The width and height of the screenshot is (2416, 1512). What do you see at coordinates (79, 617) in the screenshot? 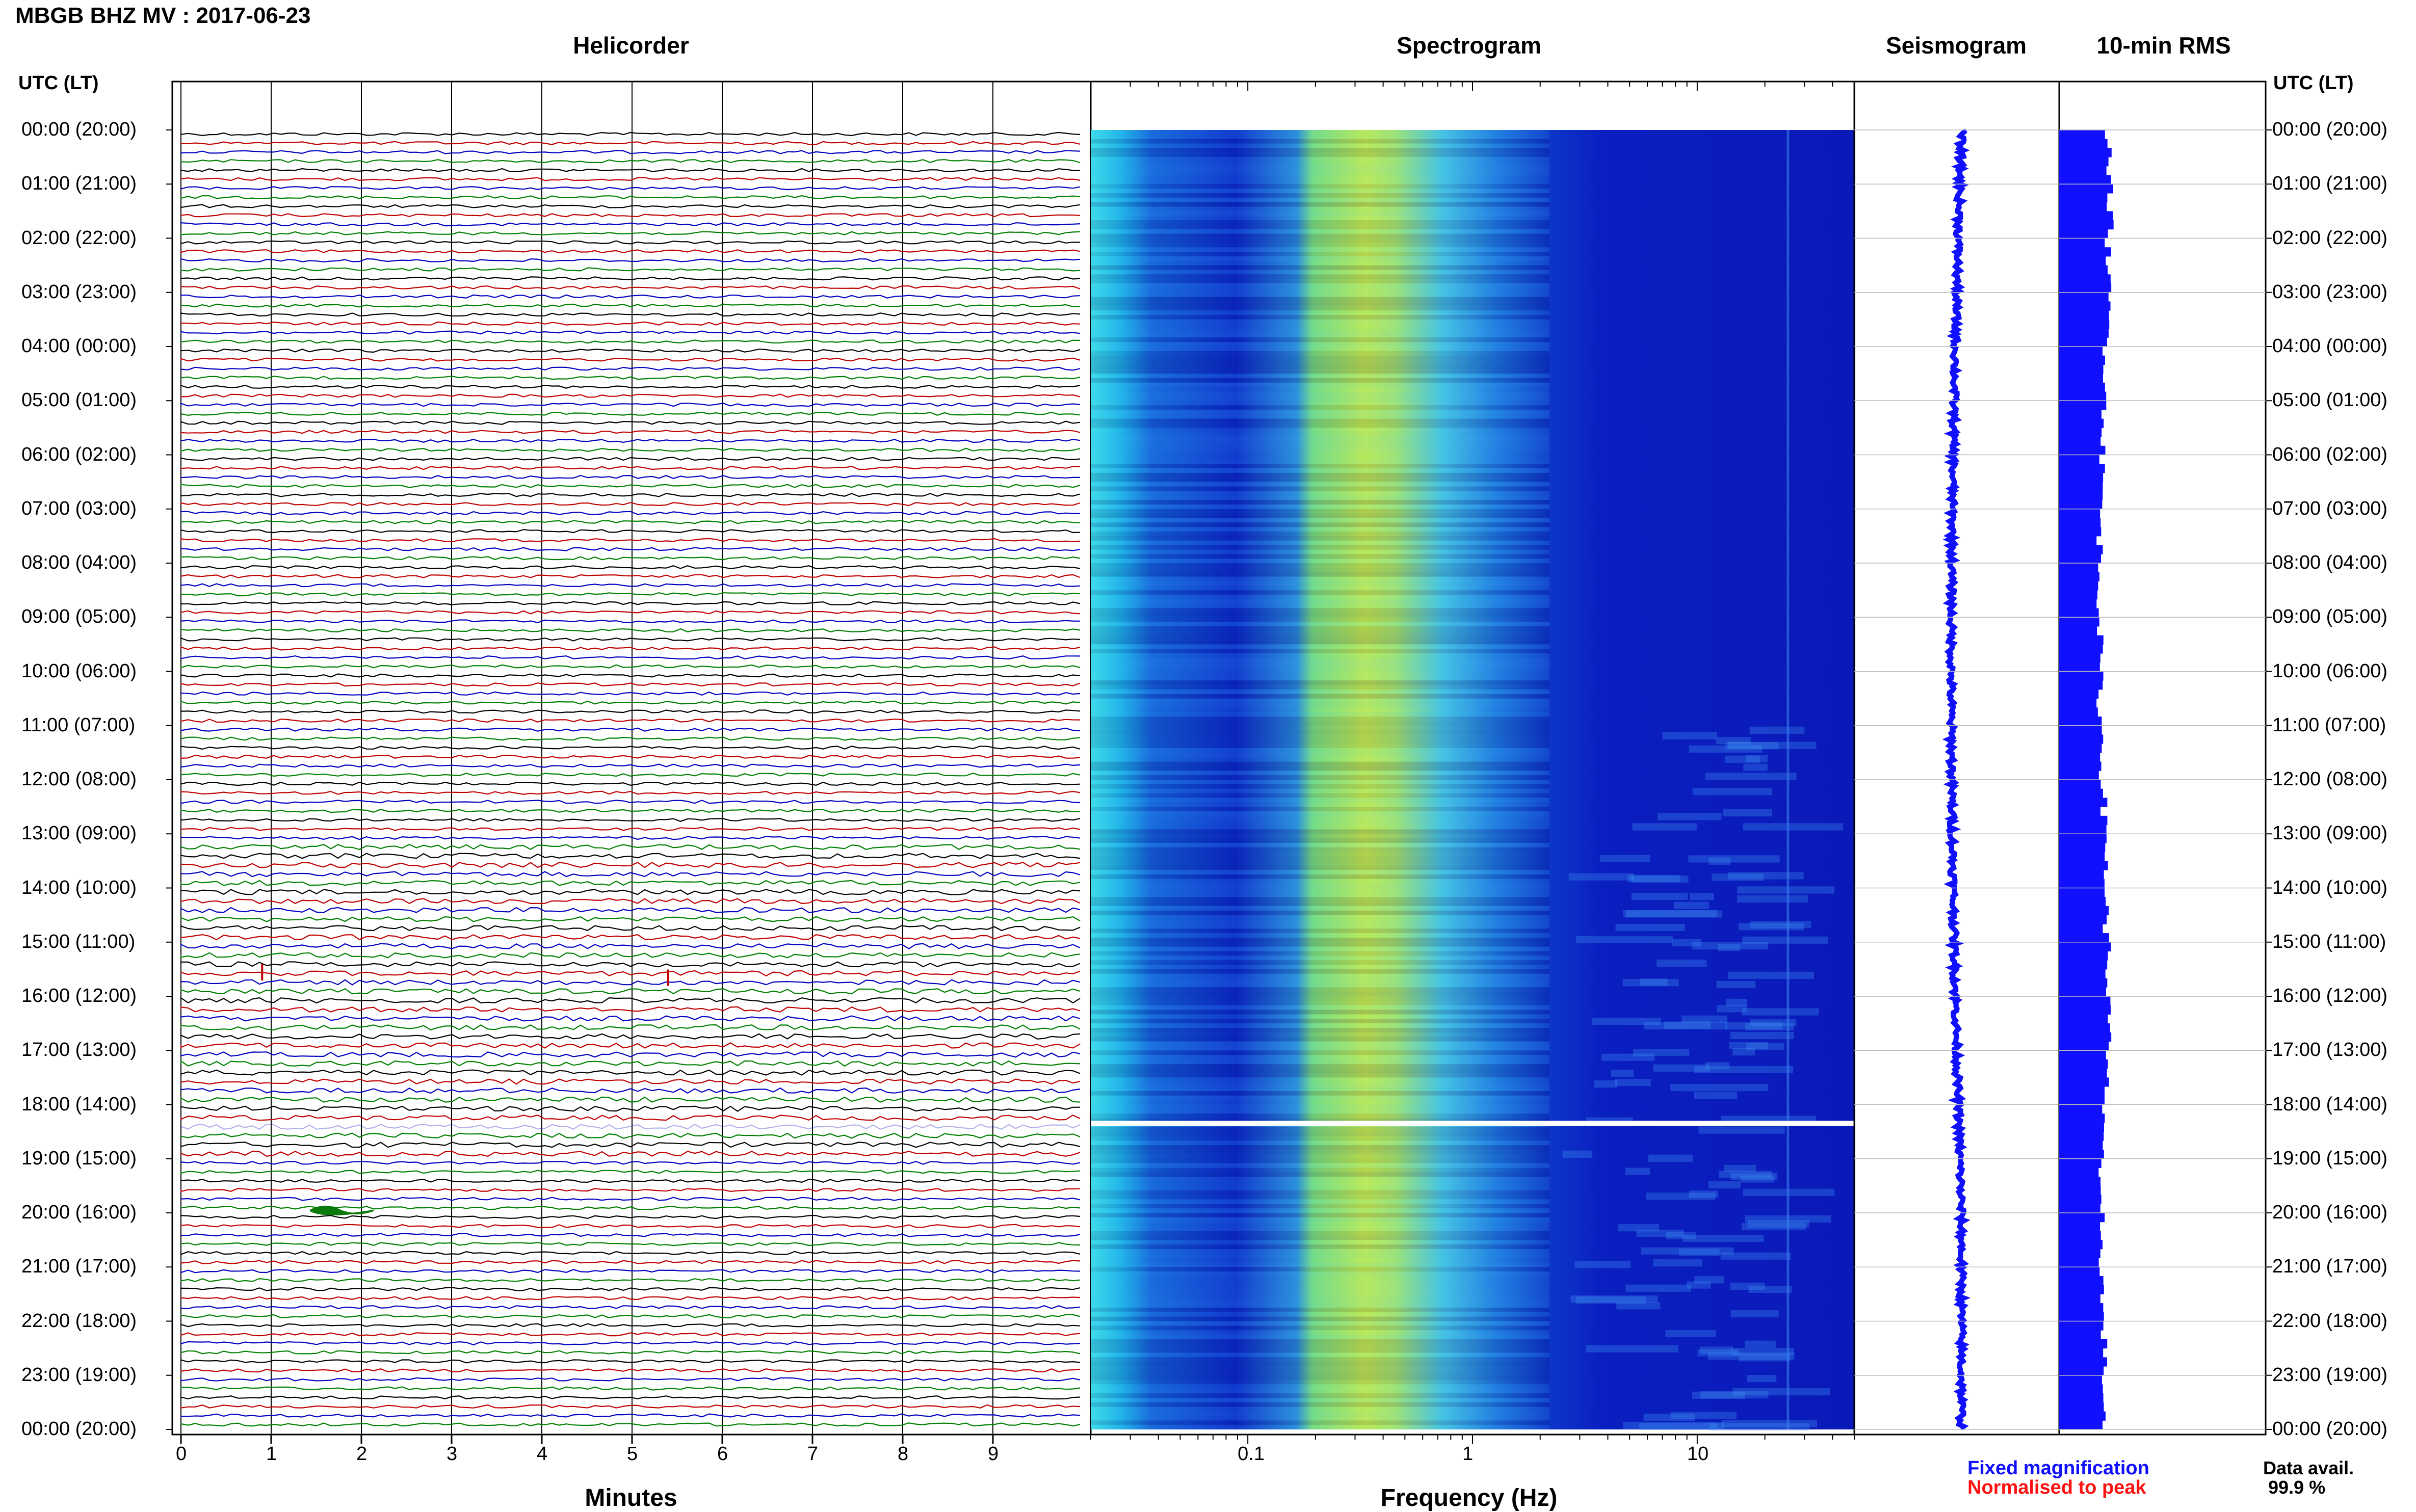
I see `time-label-left: 09:00 (05:00)` at bounding box center [79, 617].